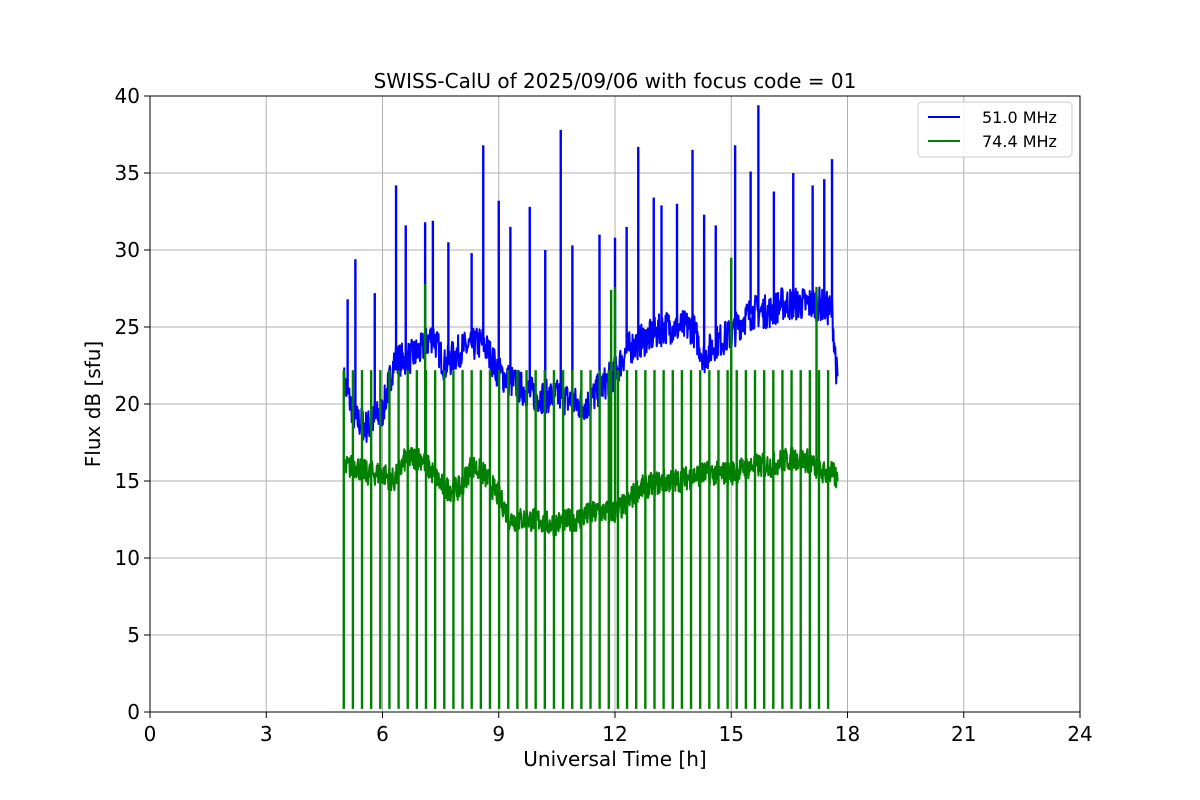 The width and height of the screenshot is (1200, 800). I want to click on legend-label-74mhz: 74.4 MHz, so click(1019, 141).